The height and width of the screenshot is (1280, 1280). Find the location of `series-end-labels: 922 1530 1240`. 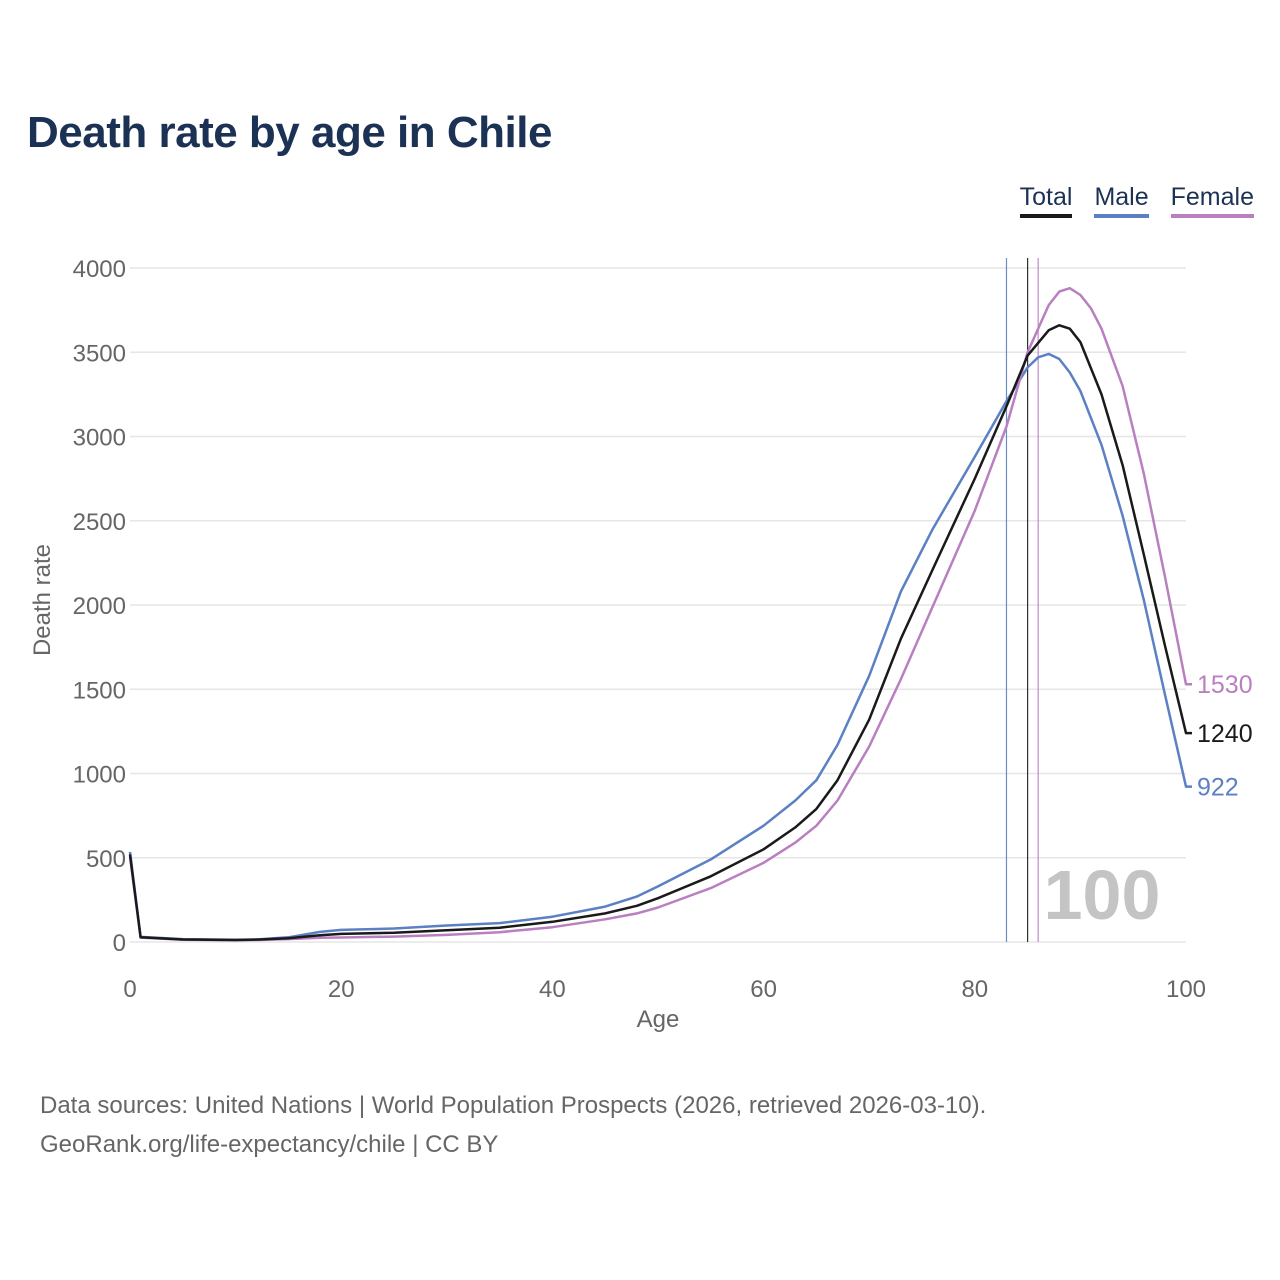

series-end-labels: 922 1530 1240 is located at coordinates (1225, 736).